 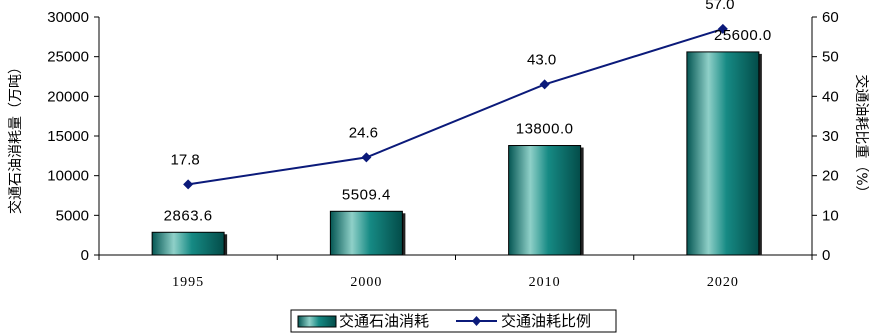 What do you see at coordinates (830, 176) in the screenshot?
I see `y2-tick-label: 20` at bounding box center [830, 176].